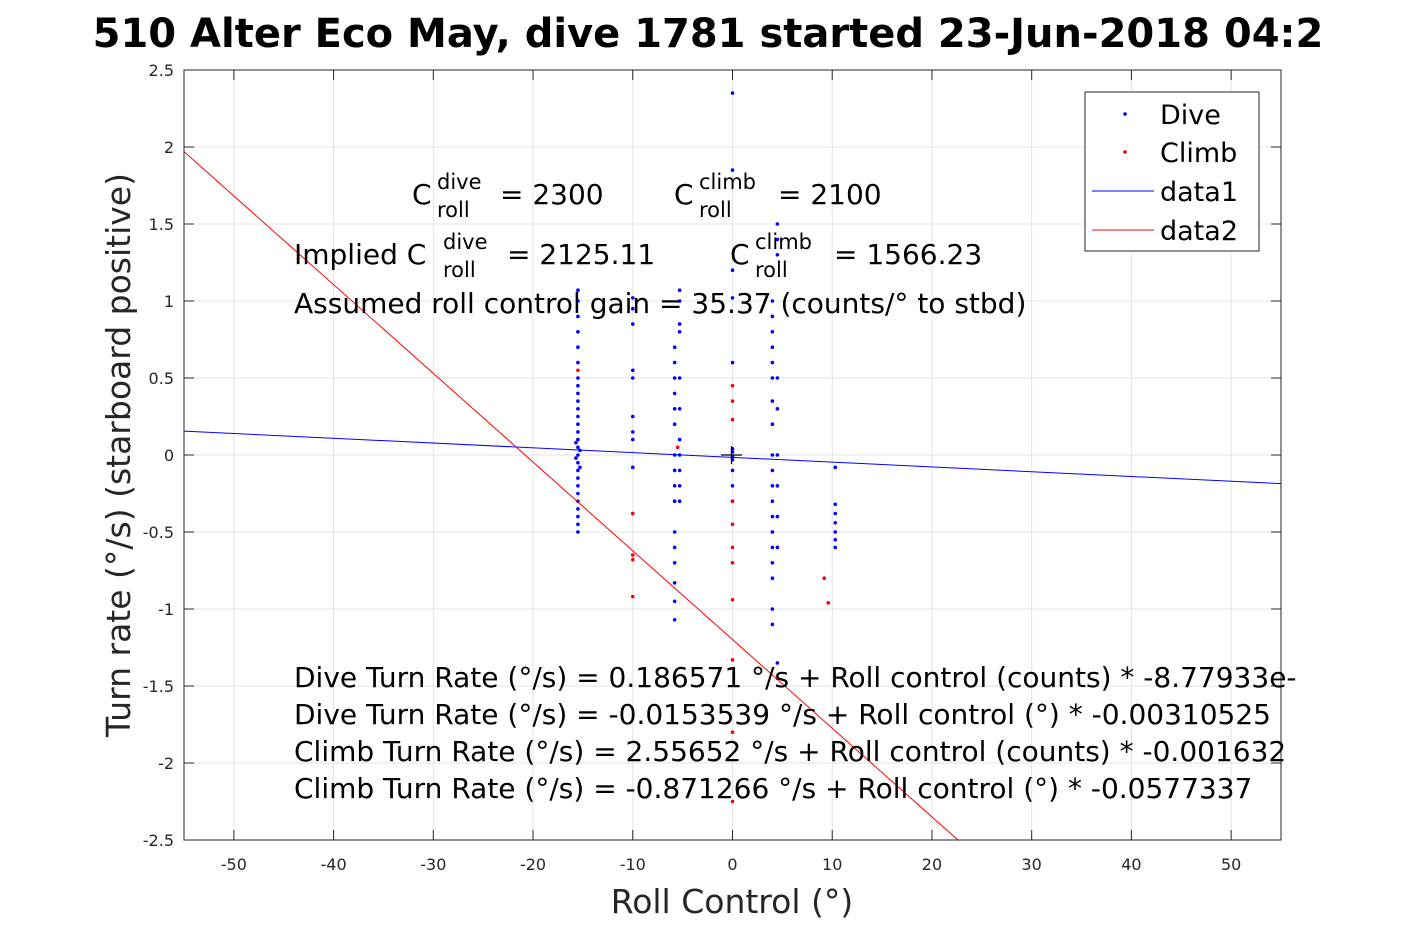 Image resolution: width=1417 pixels, height=945 pixels. I want to click on c-roll-dive-label: C, so click(422, 194).